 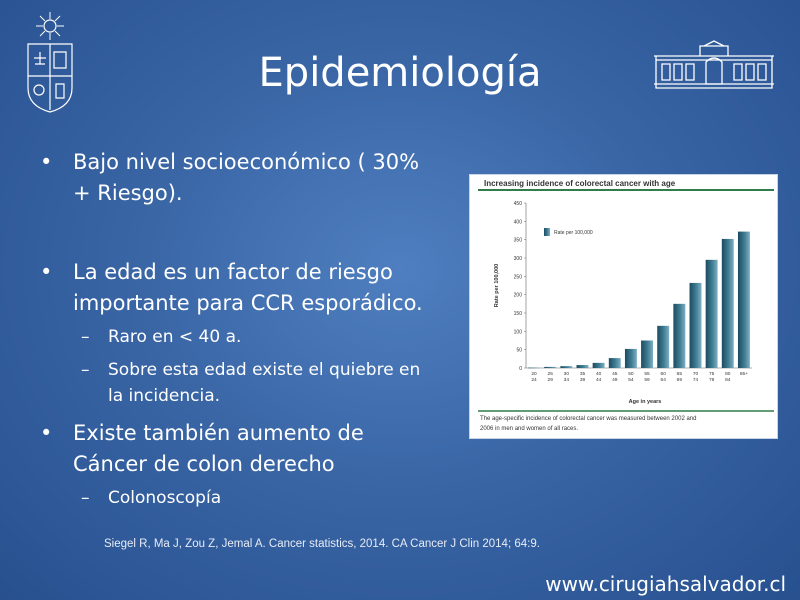 I want to click on sub-bullet-2-2-line-2: la incidencia., so click(x=164, y=396).